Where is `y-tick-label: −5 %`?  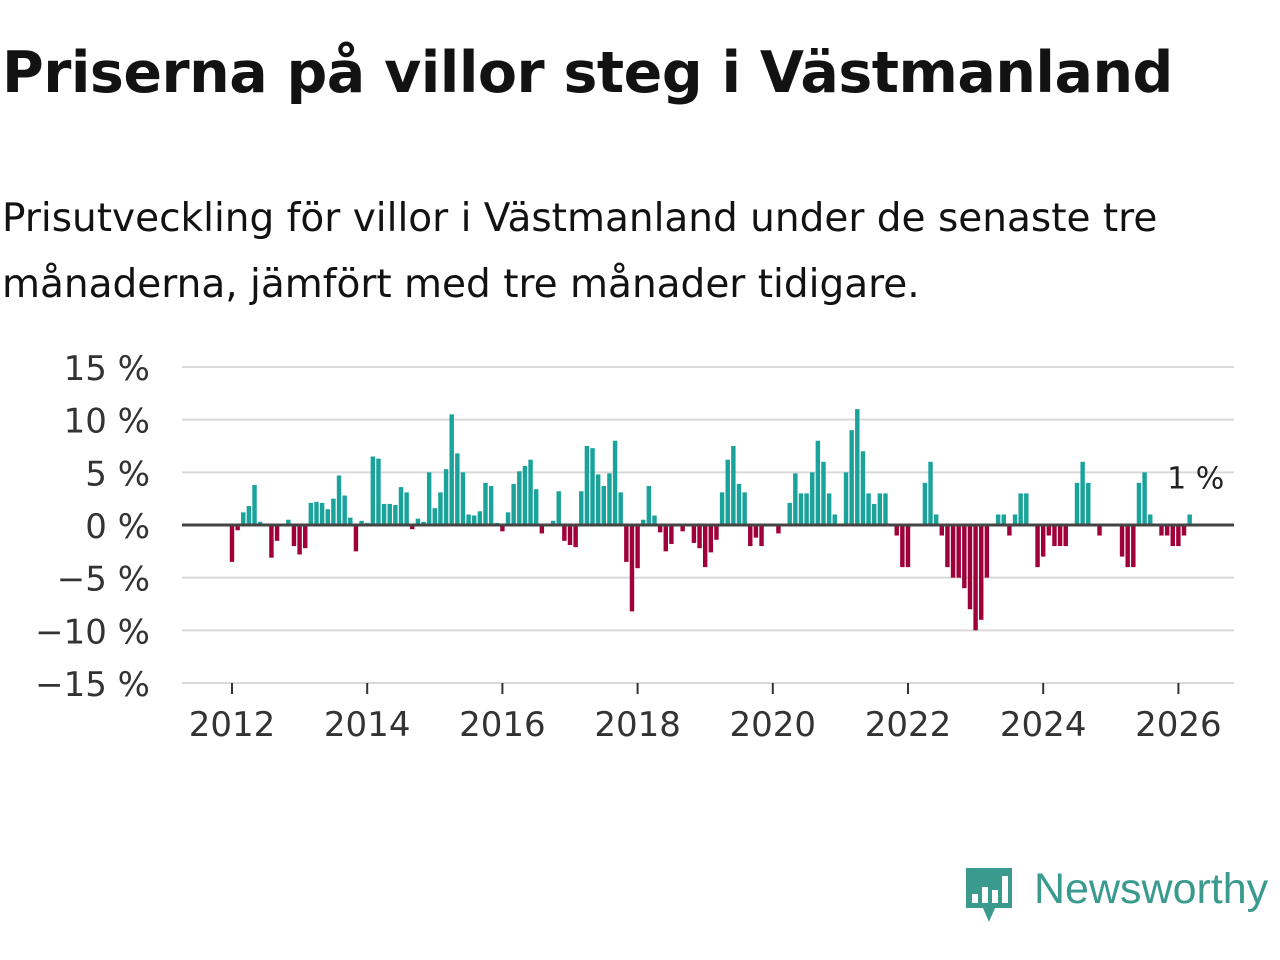
y-tick-label: −5 % is located at coordinates (103, 580).